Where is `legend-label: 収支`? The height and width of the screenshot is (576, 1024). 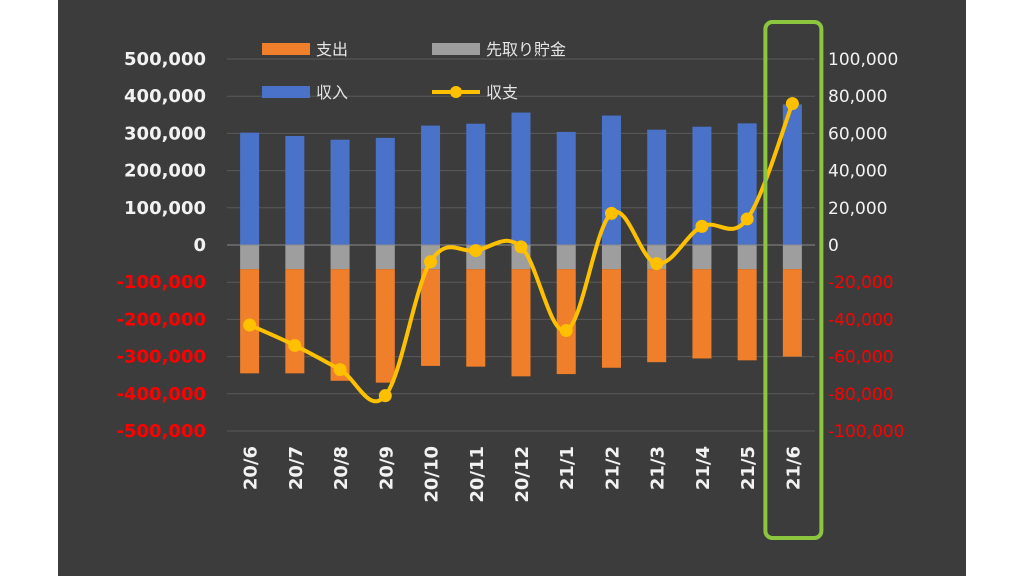 legend-label: 収支 is located at coordinates (502, 92).